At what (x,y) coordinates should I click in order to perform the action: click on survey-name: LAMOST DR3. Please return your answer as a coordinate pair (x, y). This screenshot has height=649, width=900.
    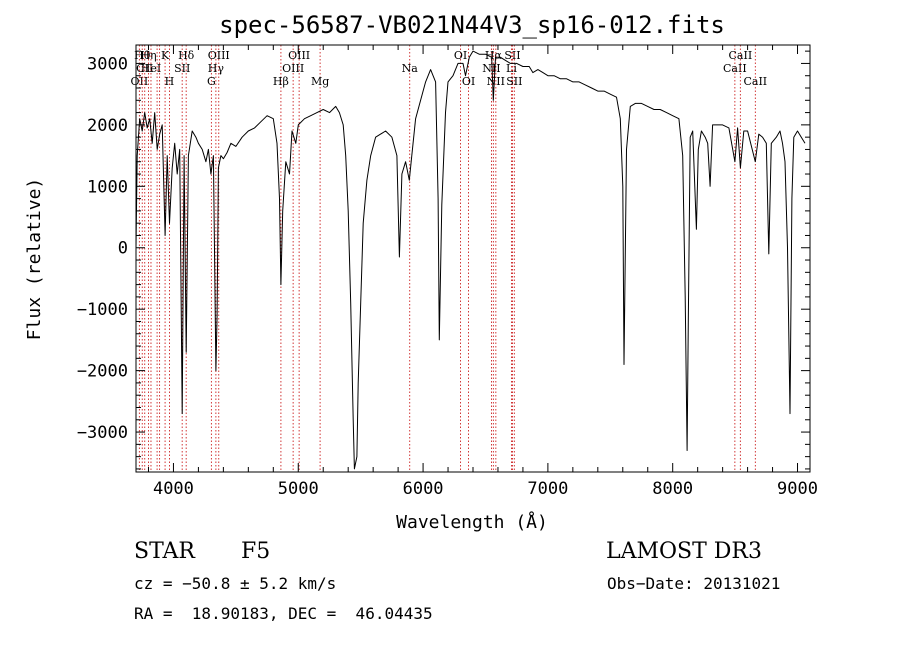
    Looking at the image, I should click on (684, 551).